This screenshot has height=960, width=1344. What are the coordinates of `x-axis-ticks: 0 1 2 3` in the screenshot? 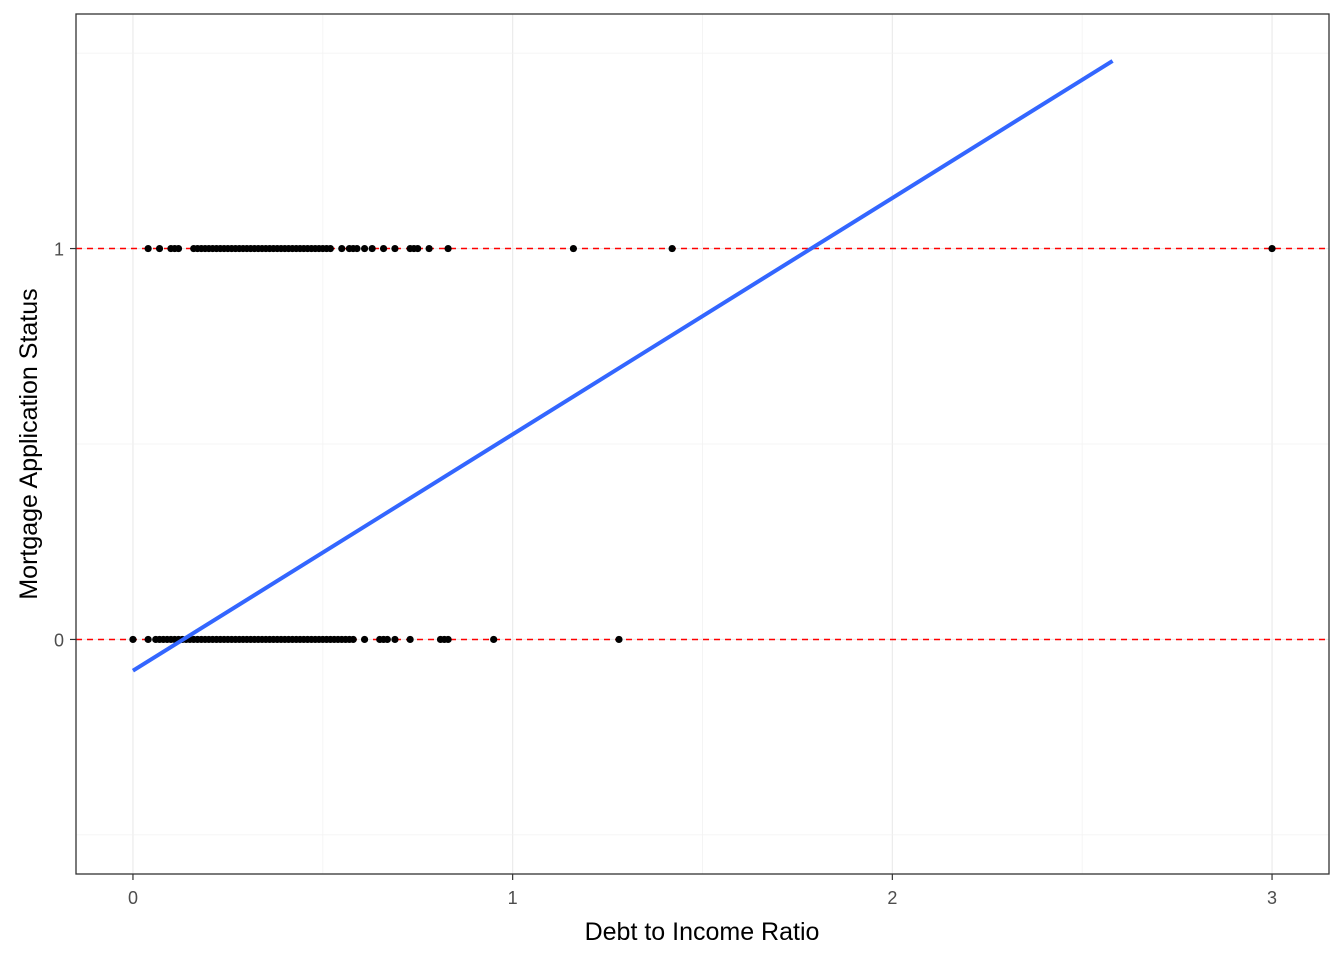 It's located at (702, 891).